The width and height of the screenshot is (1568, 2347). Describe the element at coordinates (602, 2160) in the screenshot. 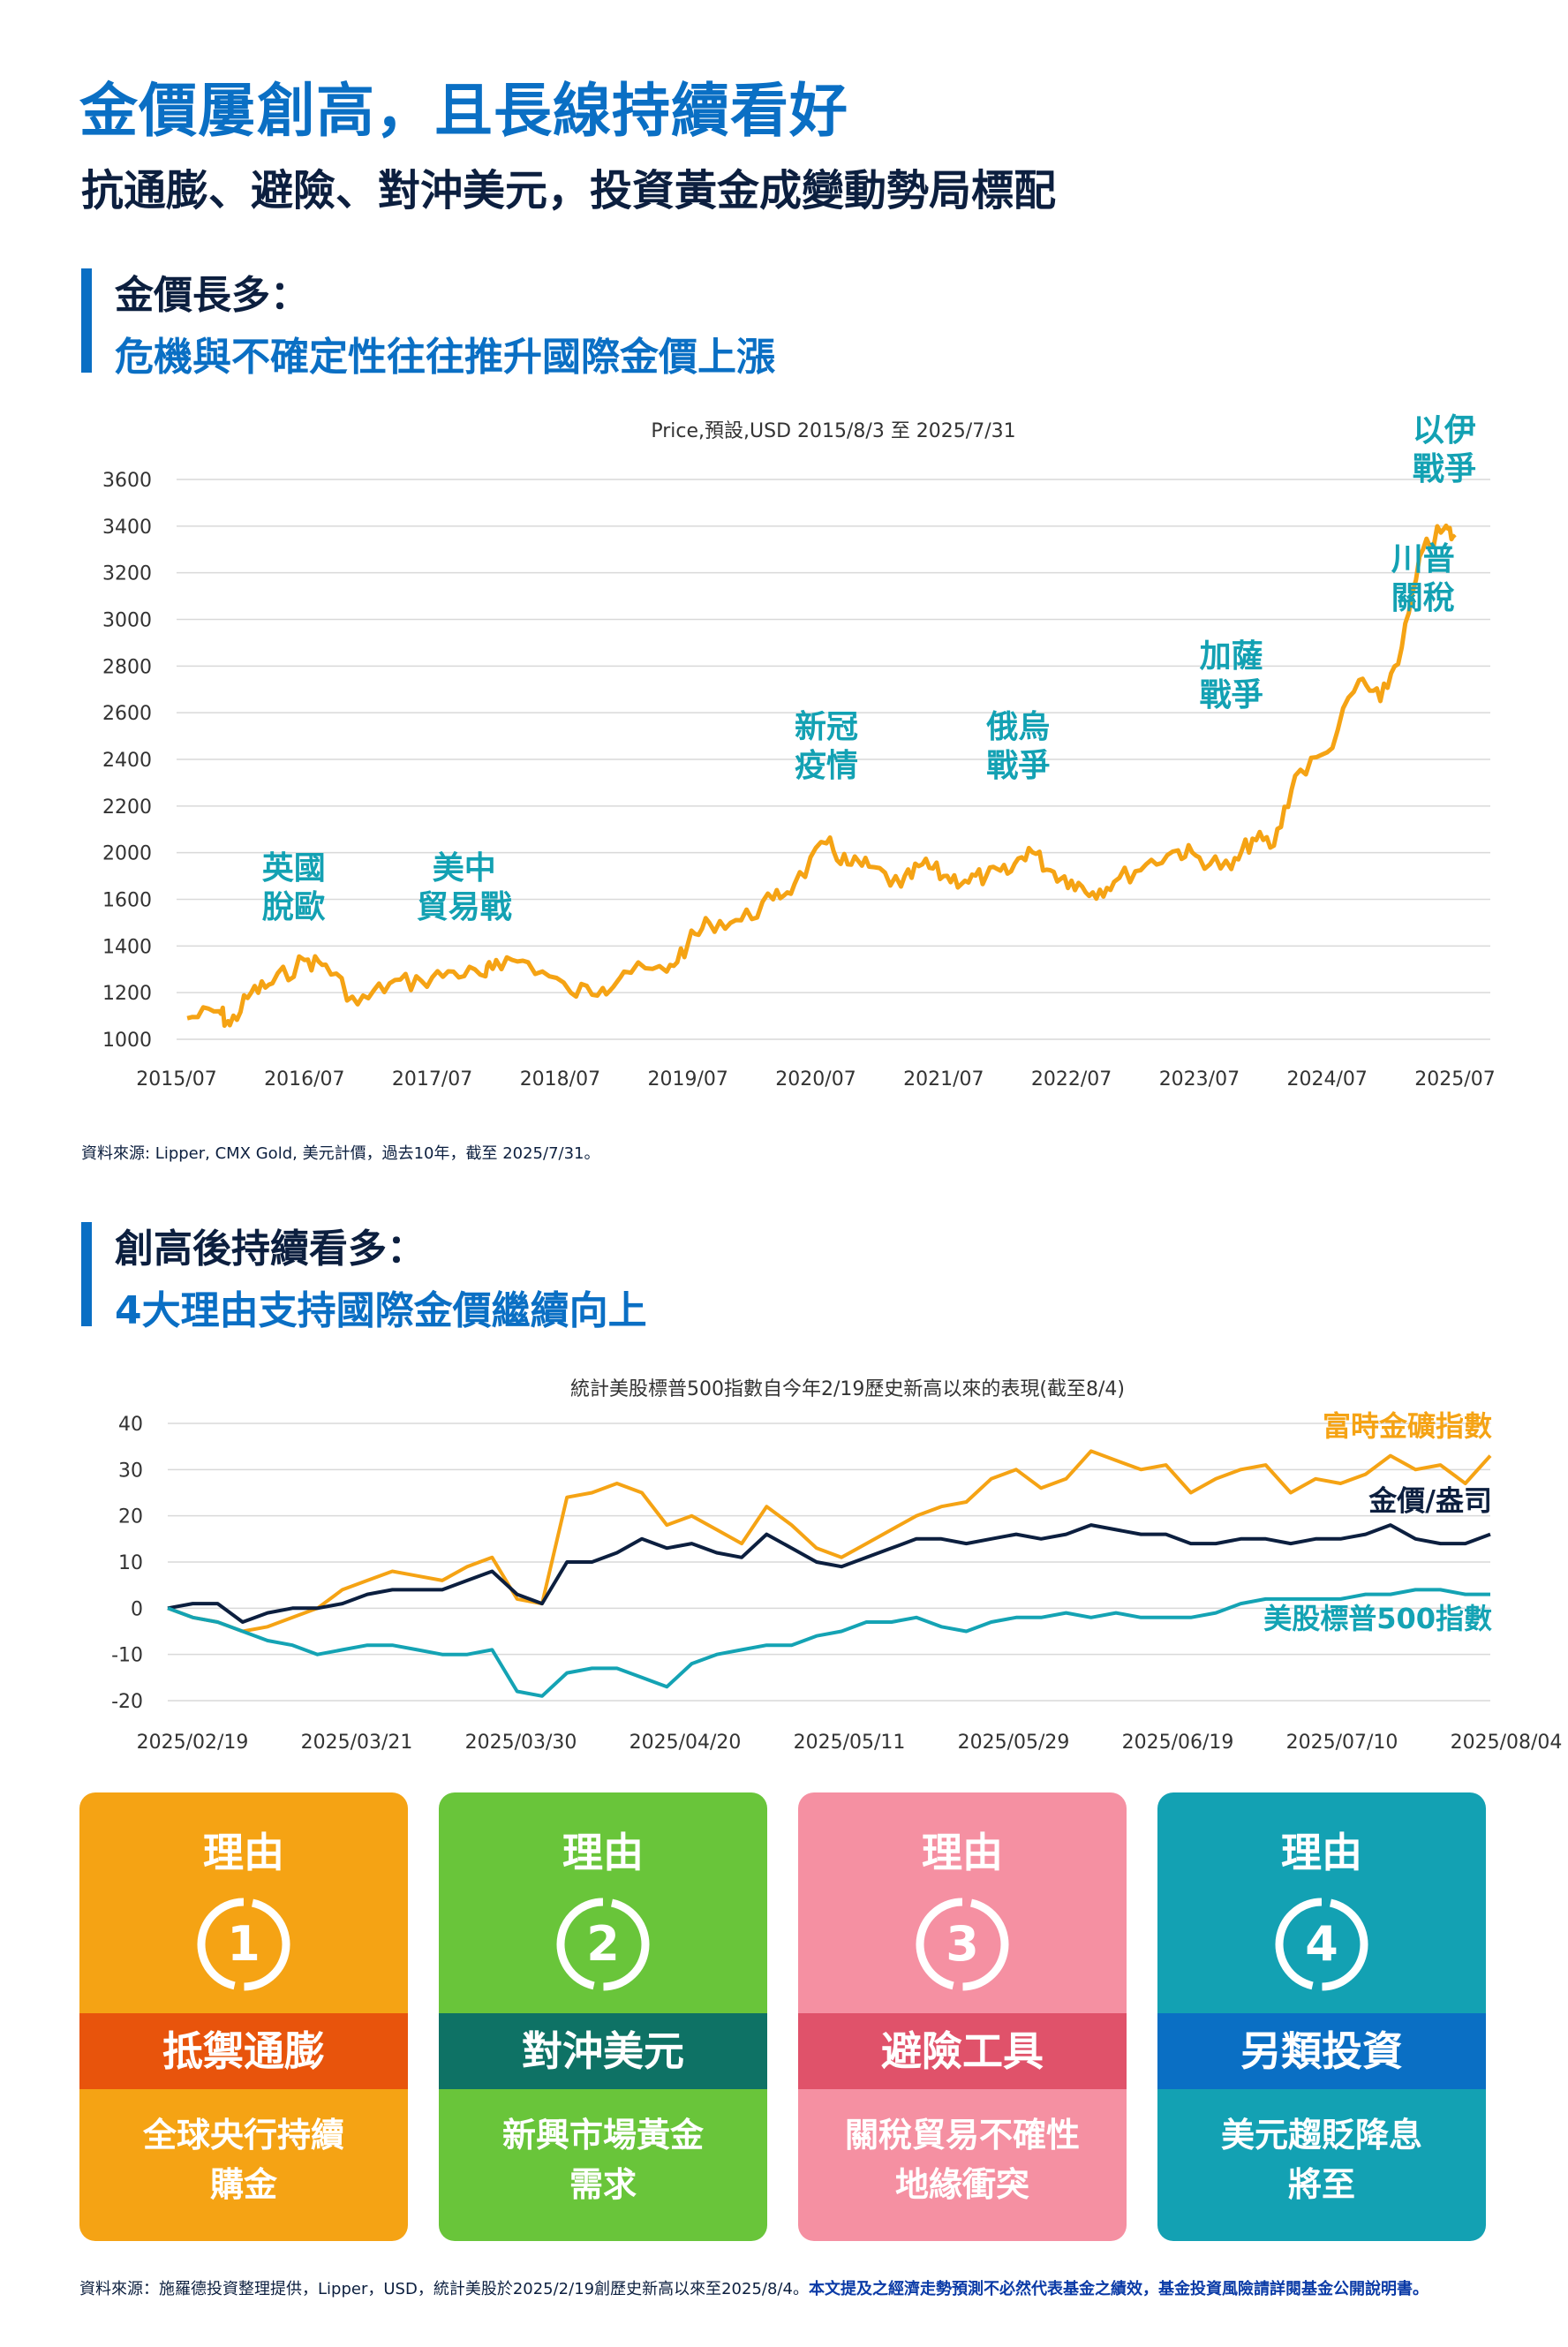

I see `reason-description: 新興市場黃金 需求` at that location.